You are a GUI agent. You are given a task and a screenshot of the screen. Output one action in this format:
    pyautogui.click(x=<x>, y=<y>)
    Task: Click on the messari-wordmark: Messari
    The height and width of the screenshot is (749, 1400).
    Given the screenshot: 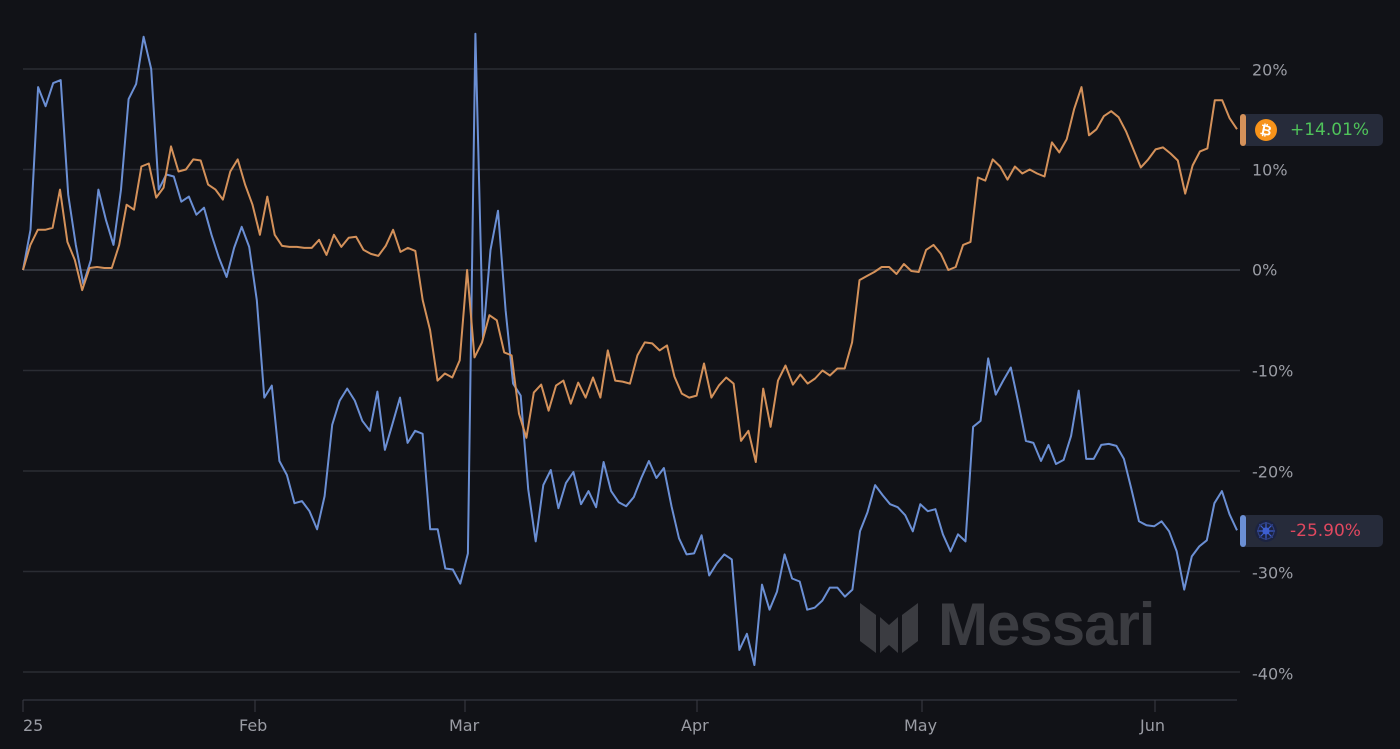 What is the action you would take?
    pyautogui.click(x=1046, y=624)
    